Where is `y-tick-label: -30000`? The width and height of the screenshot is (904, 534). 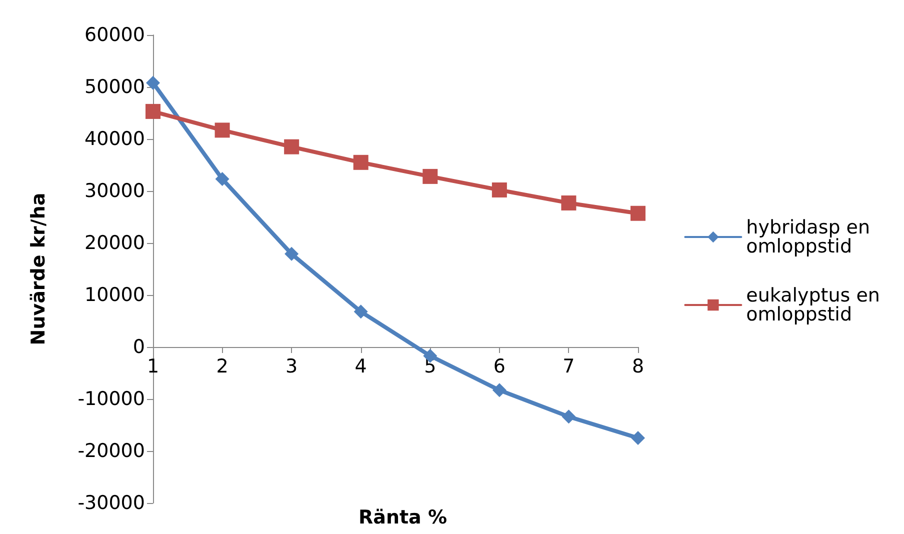
y-tick-label: -30000 is located at coordinates (111, 503).